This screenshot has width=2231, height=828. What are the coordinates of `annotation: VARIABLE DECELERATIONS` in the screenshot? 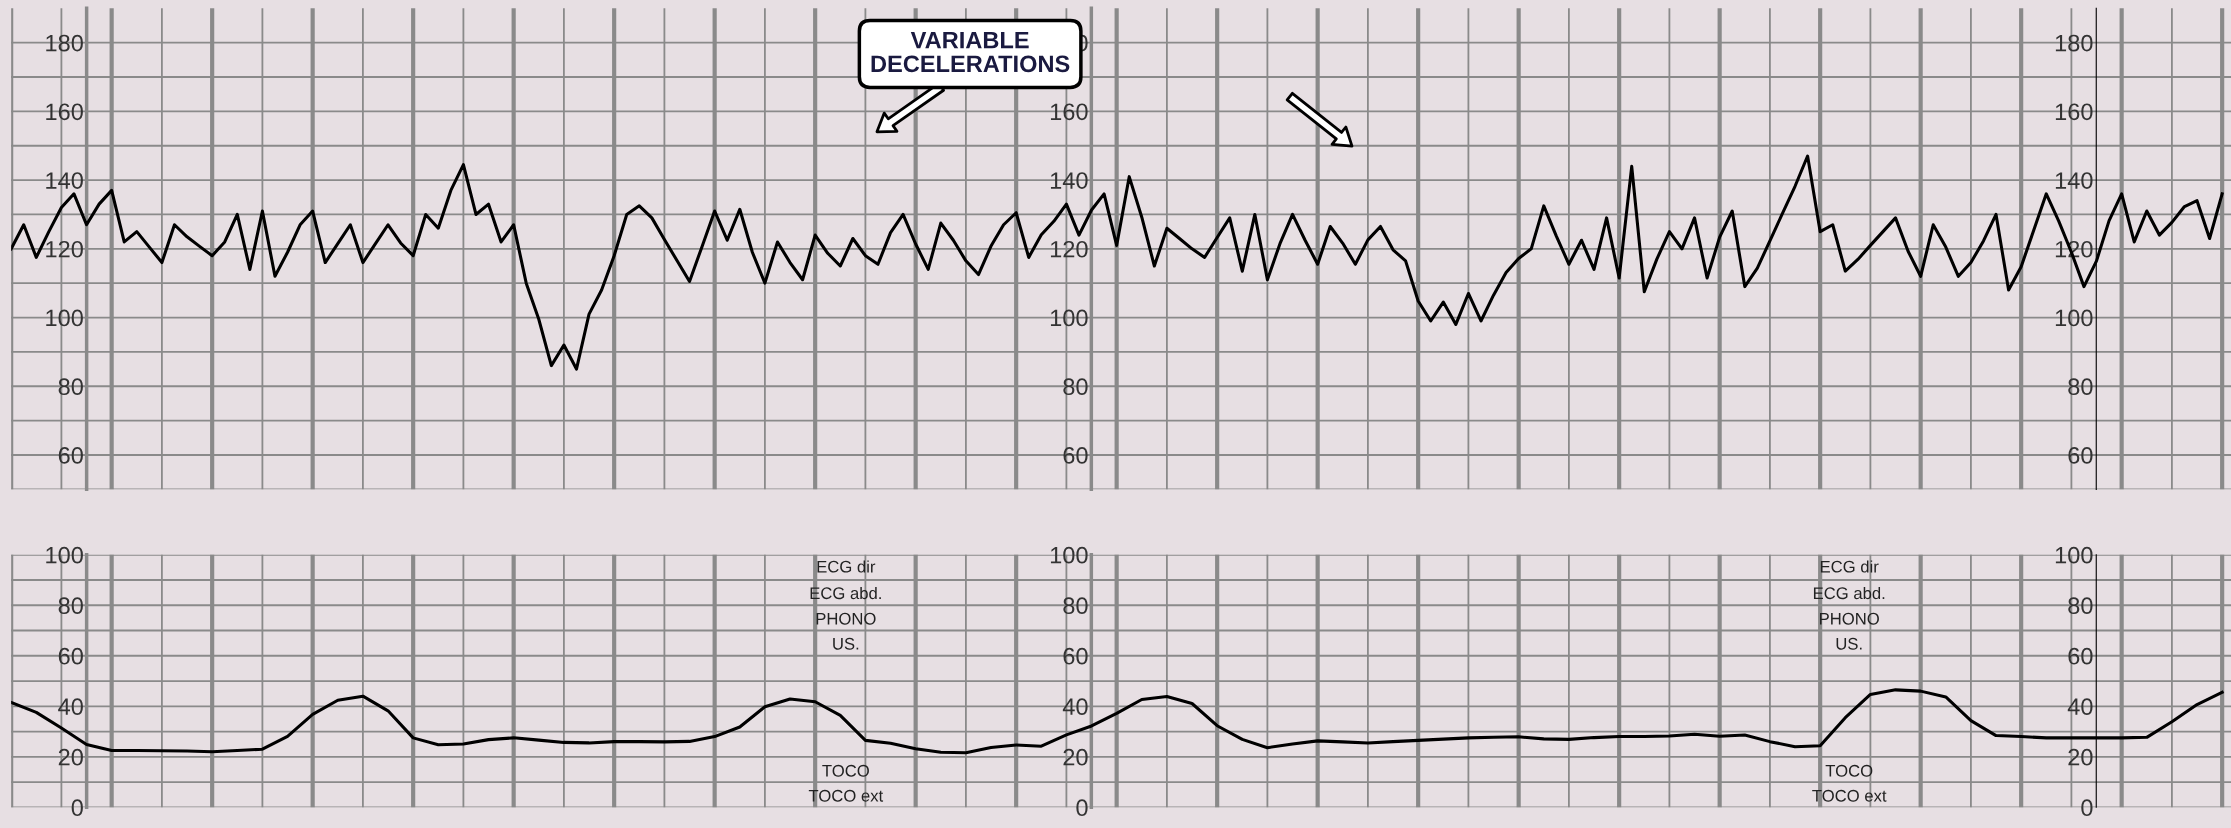 It's located at (970, 52).